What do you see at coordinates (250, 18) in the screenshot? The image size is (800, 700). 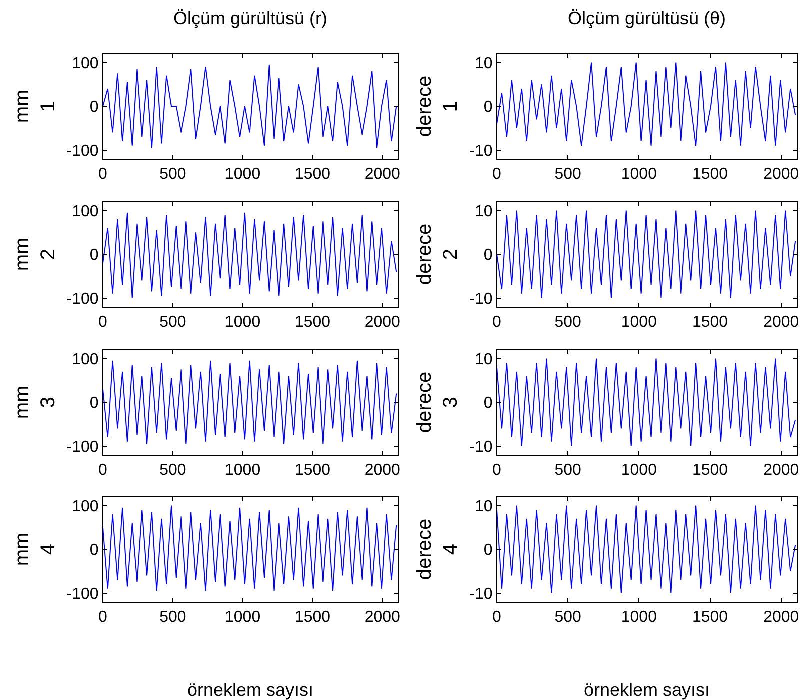 I see `chart-title: Ölçüm gürültüsü (r)` at bounding box center [250, 18].